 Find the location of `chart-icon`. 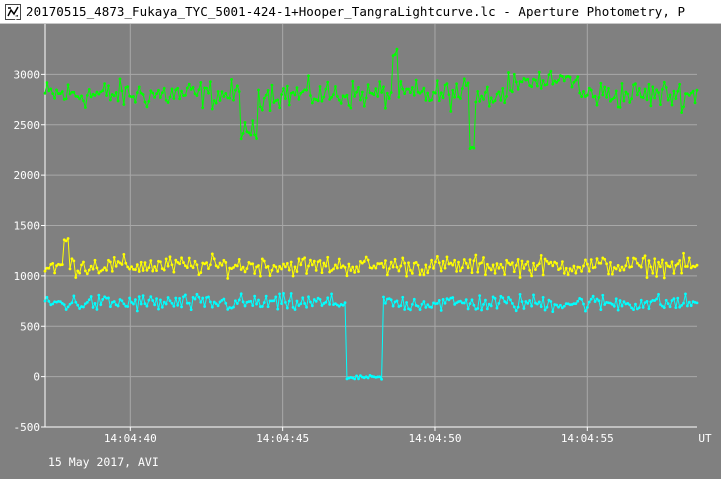

chart-icon is located at coordinates (13, 12).